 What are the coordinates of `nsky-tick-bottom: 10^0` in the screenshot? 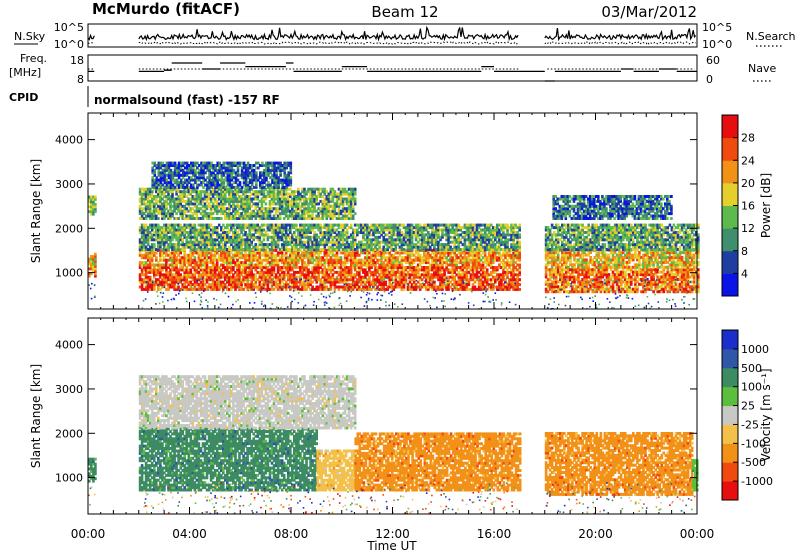 It's located at (69, 44).